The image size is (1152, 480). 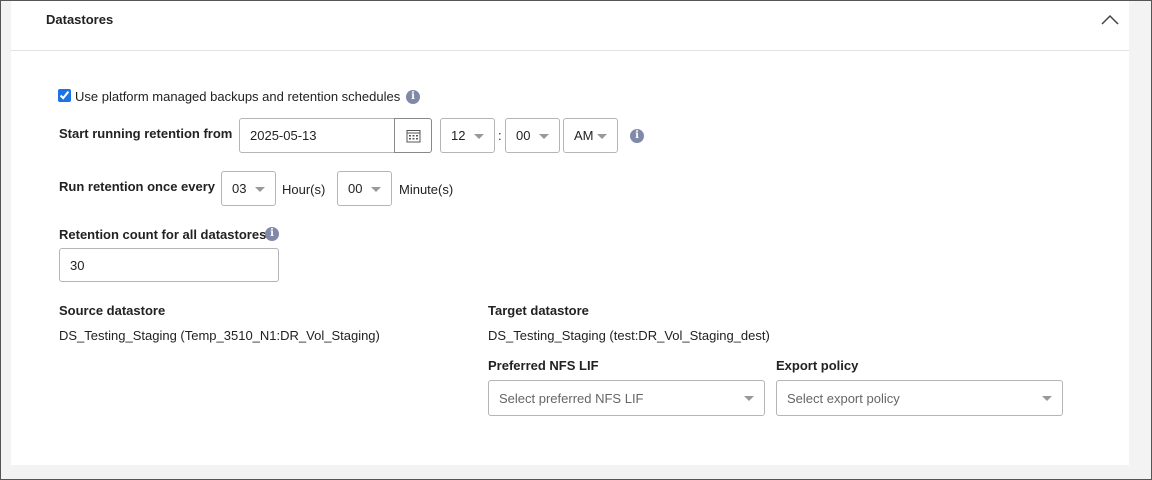 I want to click on nfs-lif-placeholder: Select preferred NFS LIF, so click(x=571, y=398).